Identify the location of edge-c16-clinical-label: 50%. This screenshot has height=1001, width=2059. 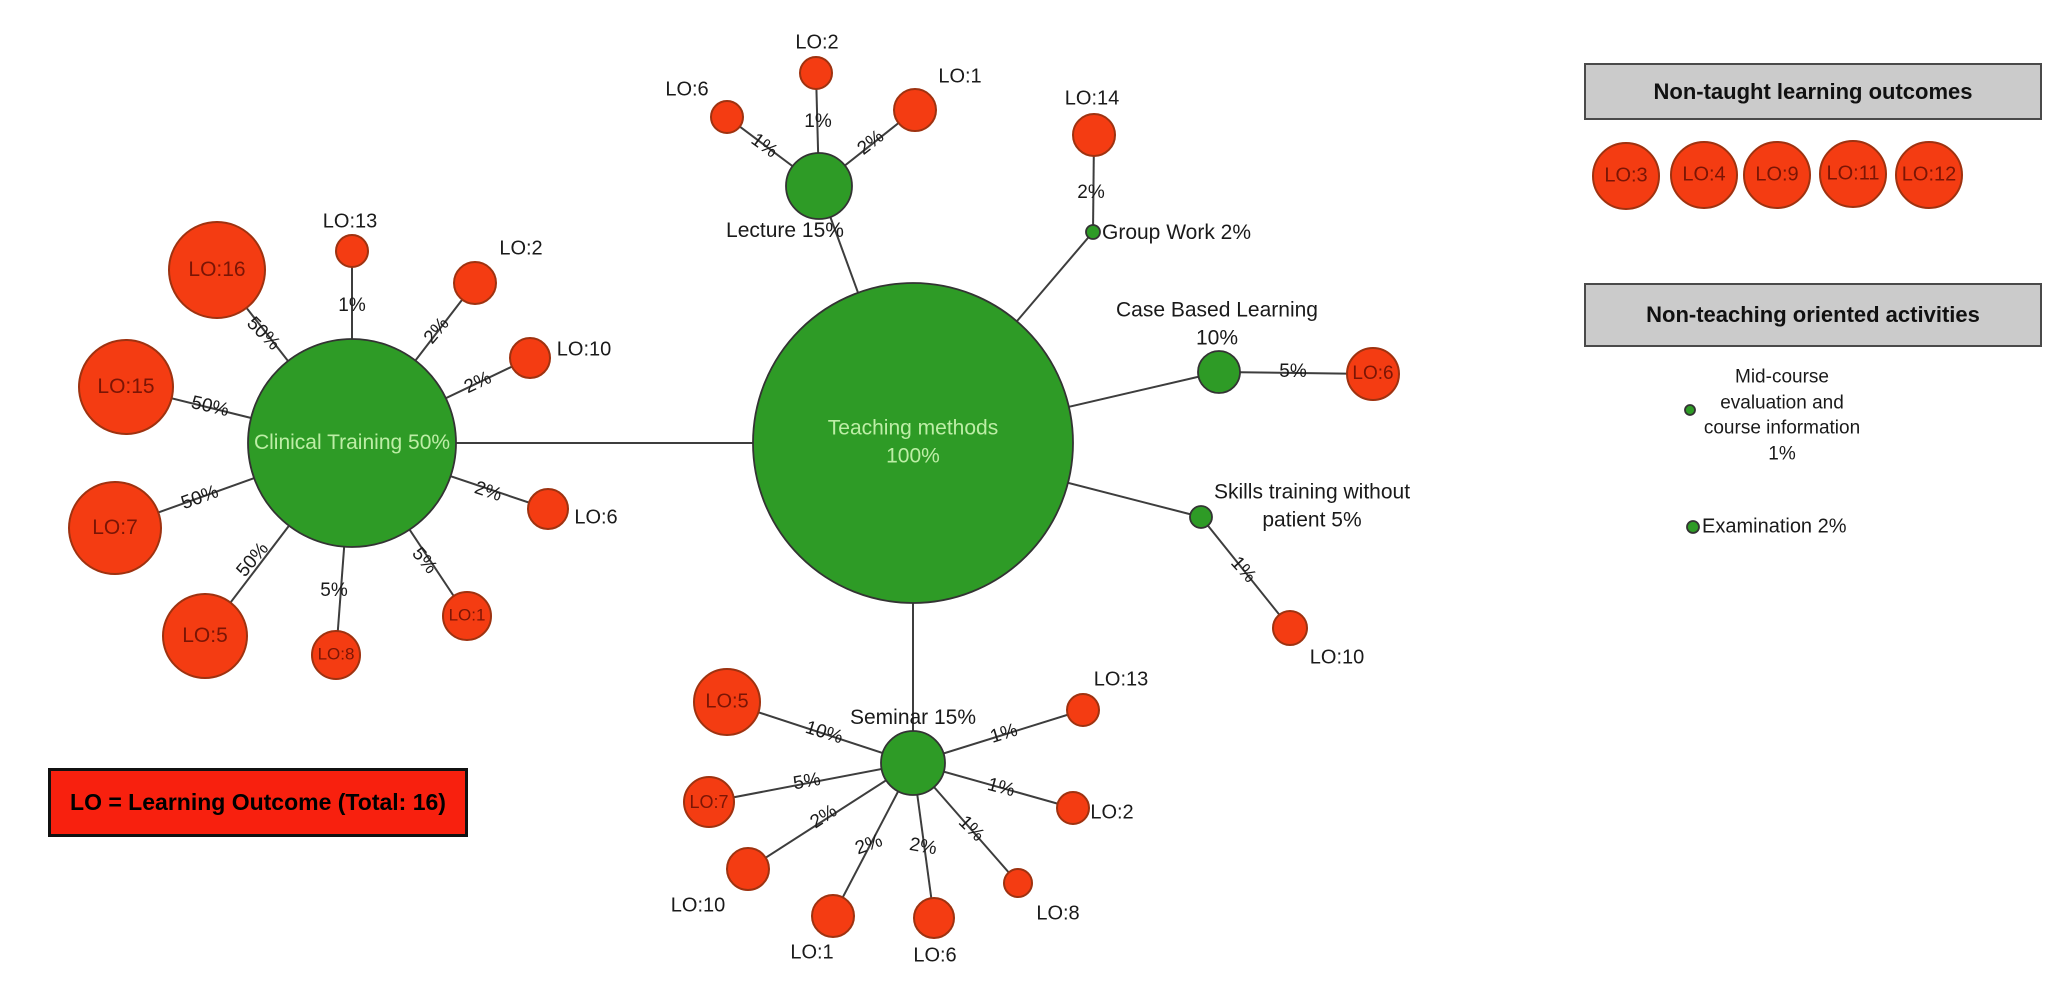
(263, 333).